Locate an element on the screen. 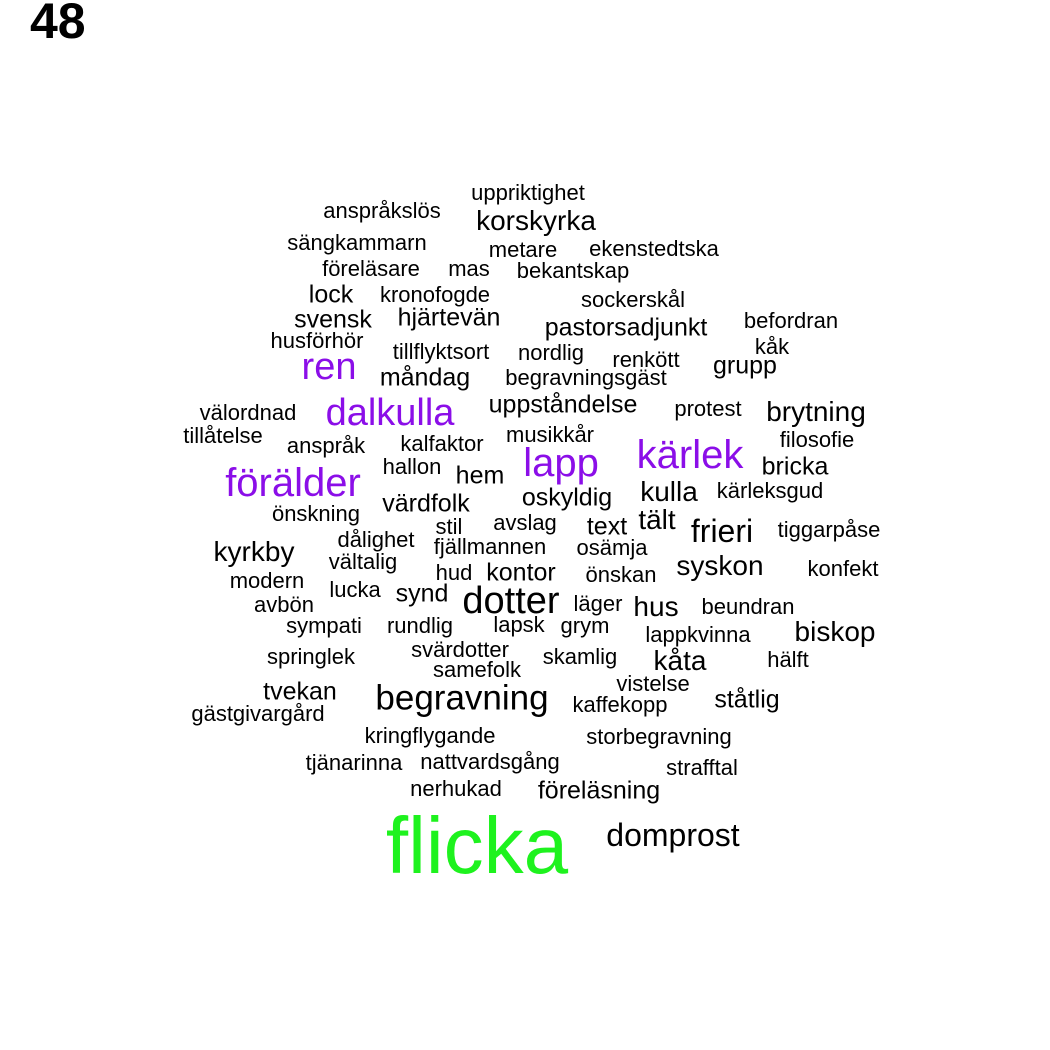 The height and width of the screenshot is (1050, 1050). cloud-word: strafftal is located at coordinates (702, 767).